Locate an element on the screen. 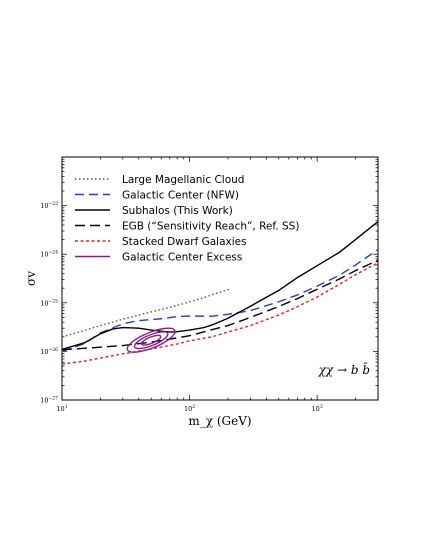  y-tick-label-exp: −24 is located at coordinates (54, 253).